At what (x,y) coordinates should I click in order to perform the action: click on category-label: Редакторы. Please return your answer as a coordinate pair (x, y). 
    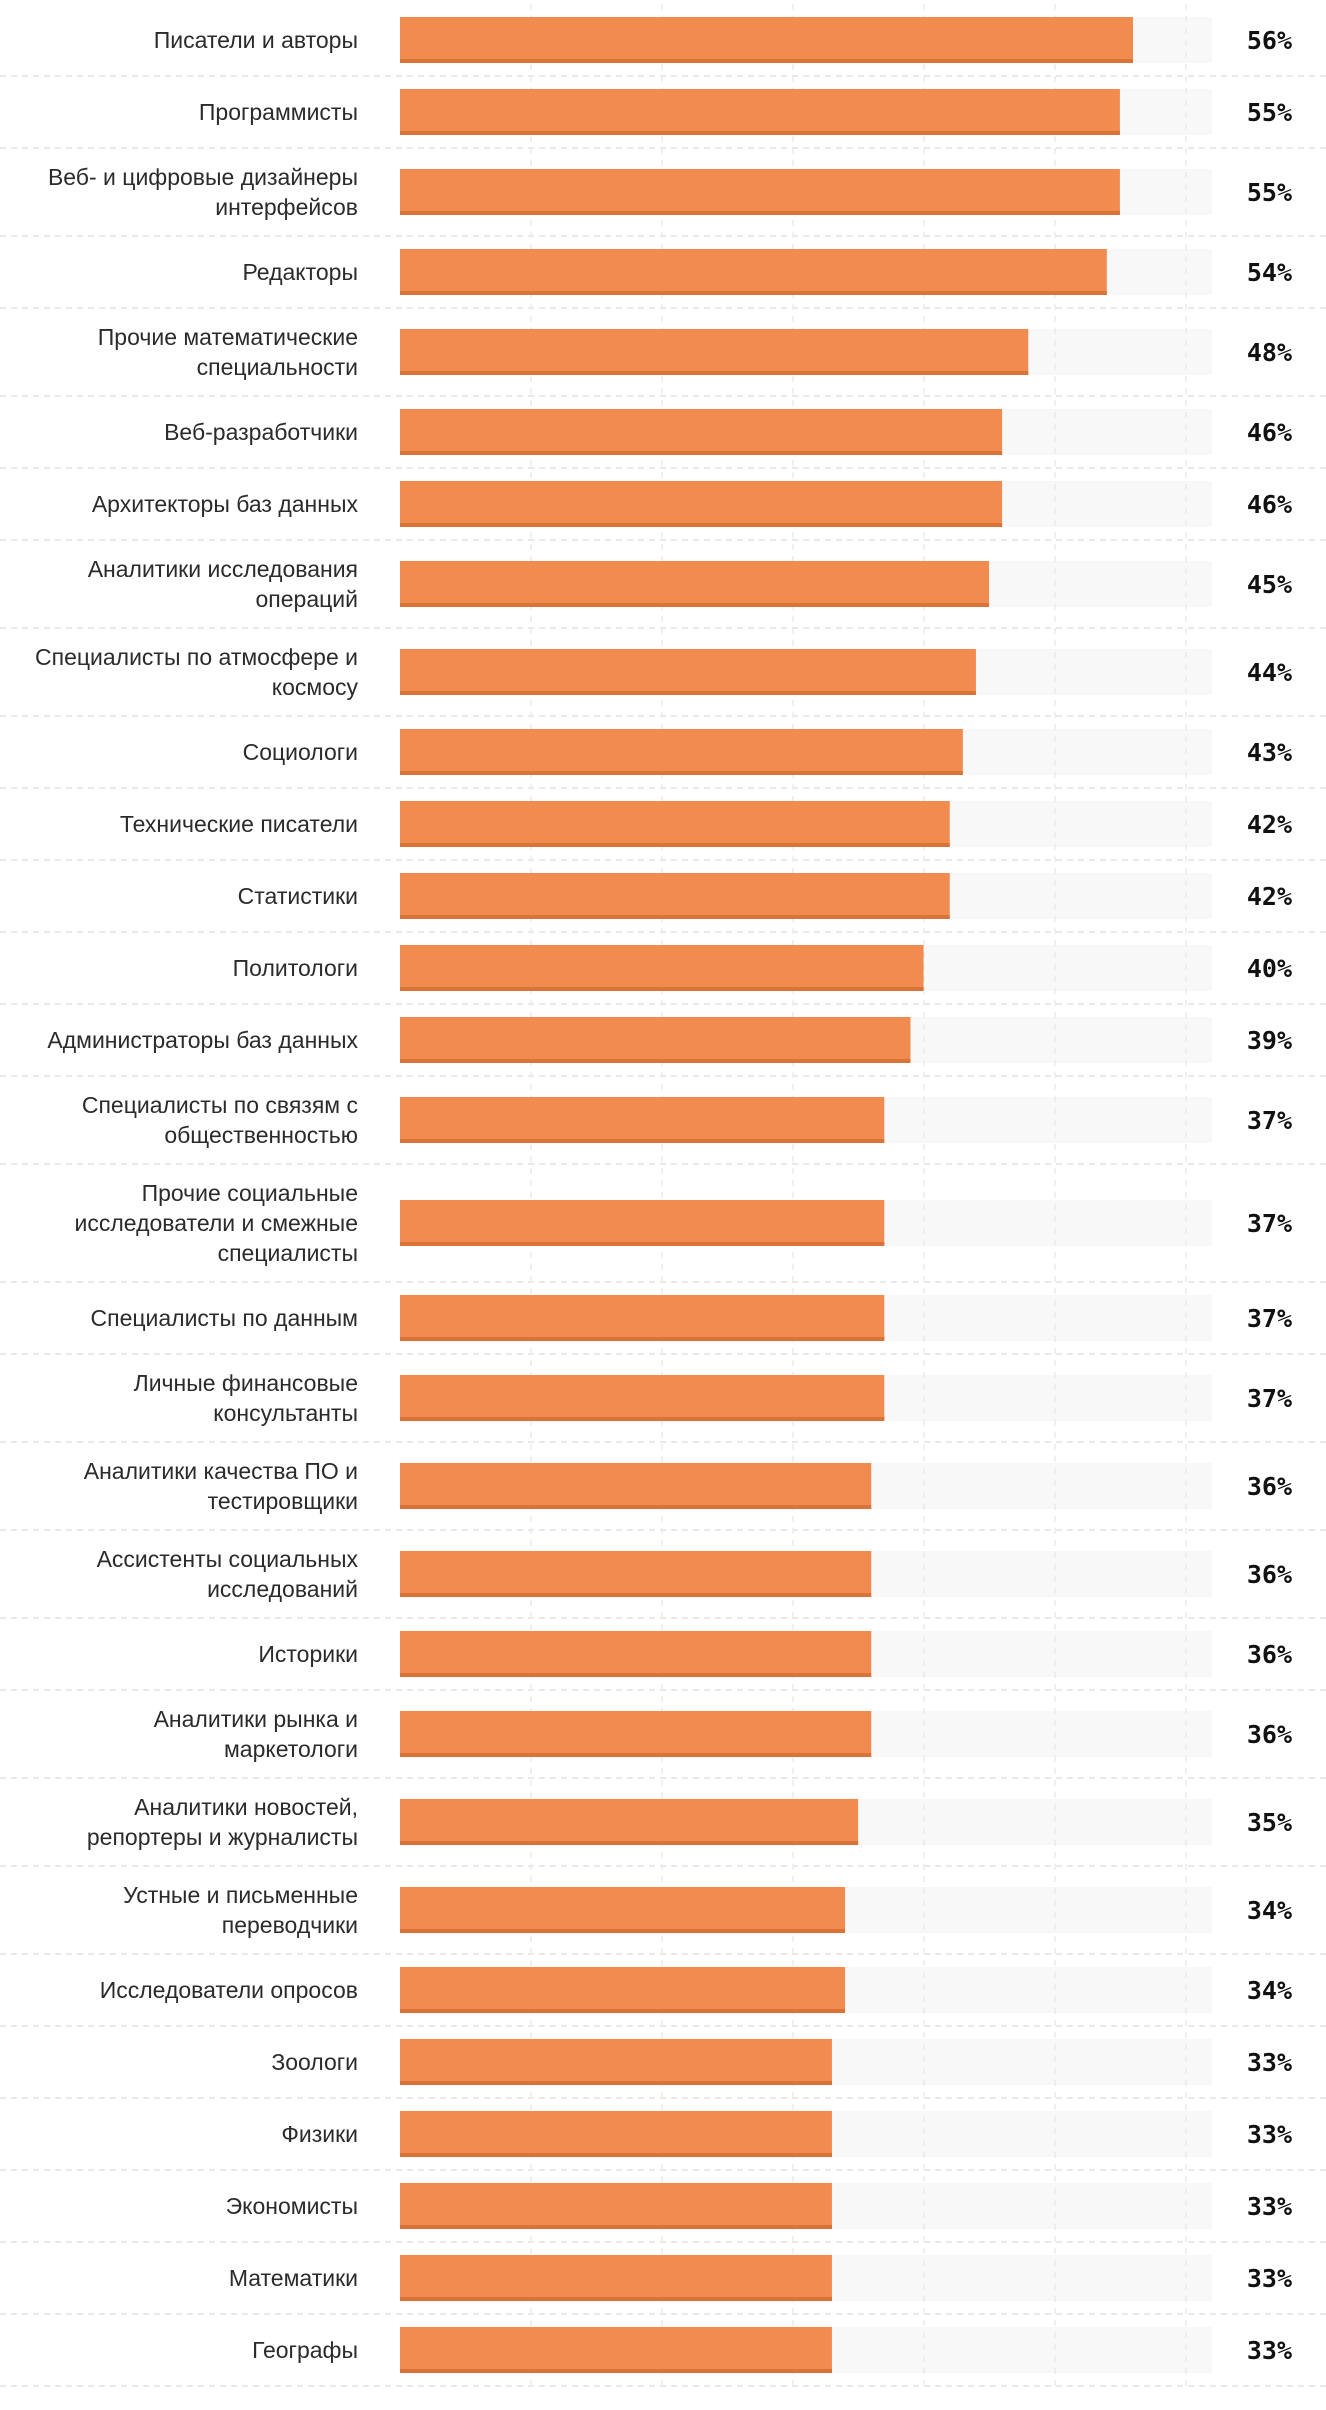
    Looking at the image, I should click on (300, 272).